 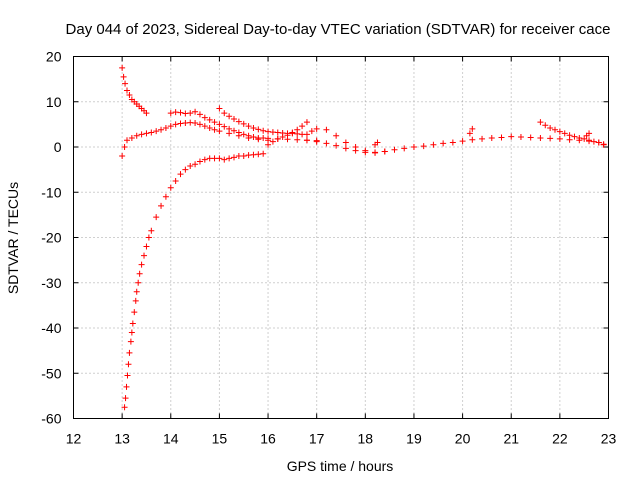 I want to click on x-tick-label: 16, so click(x=268, y=439).